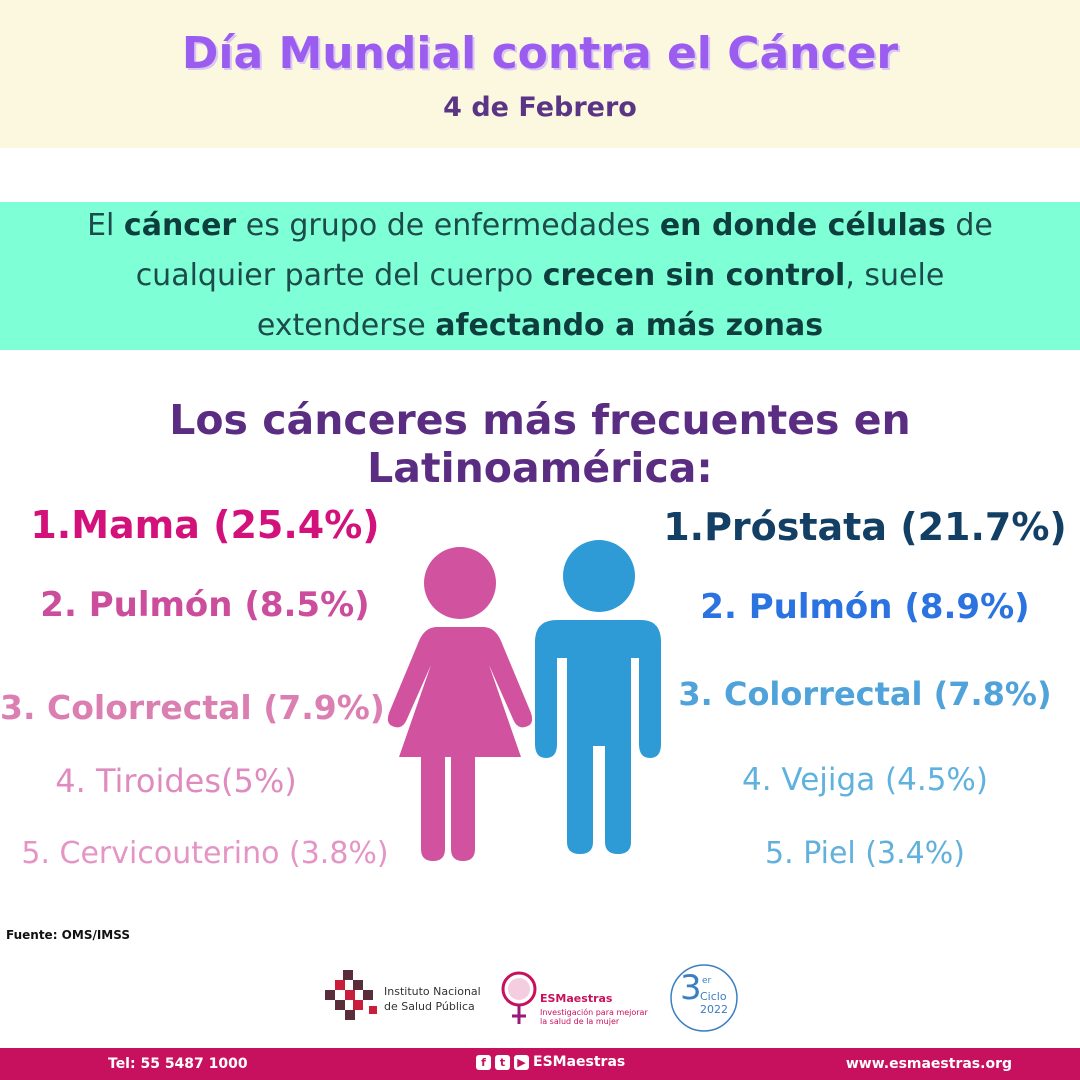  What do you see at coordinates (864, 780) in the screenshot?
I see `men-item-4: 4. Vejiga (4.5%)` at bounding box center [864, 780].